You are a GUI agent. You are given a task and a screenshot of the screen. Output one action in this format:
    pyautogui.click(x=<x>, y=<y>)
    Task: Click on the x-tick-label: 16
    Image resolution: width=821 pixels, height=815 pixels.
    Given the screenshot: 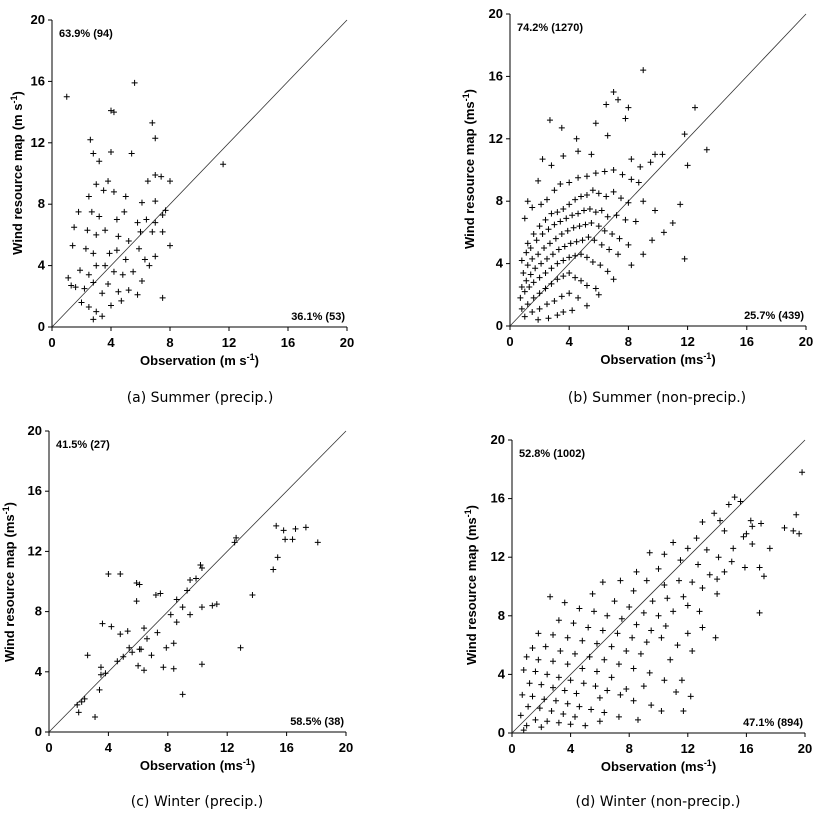 What is the action you would take?
    pyautogui.click(x=747, y=341)
    